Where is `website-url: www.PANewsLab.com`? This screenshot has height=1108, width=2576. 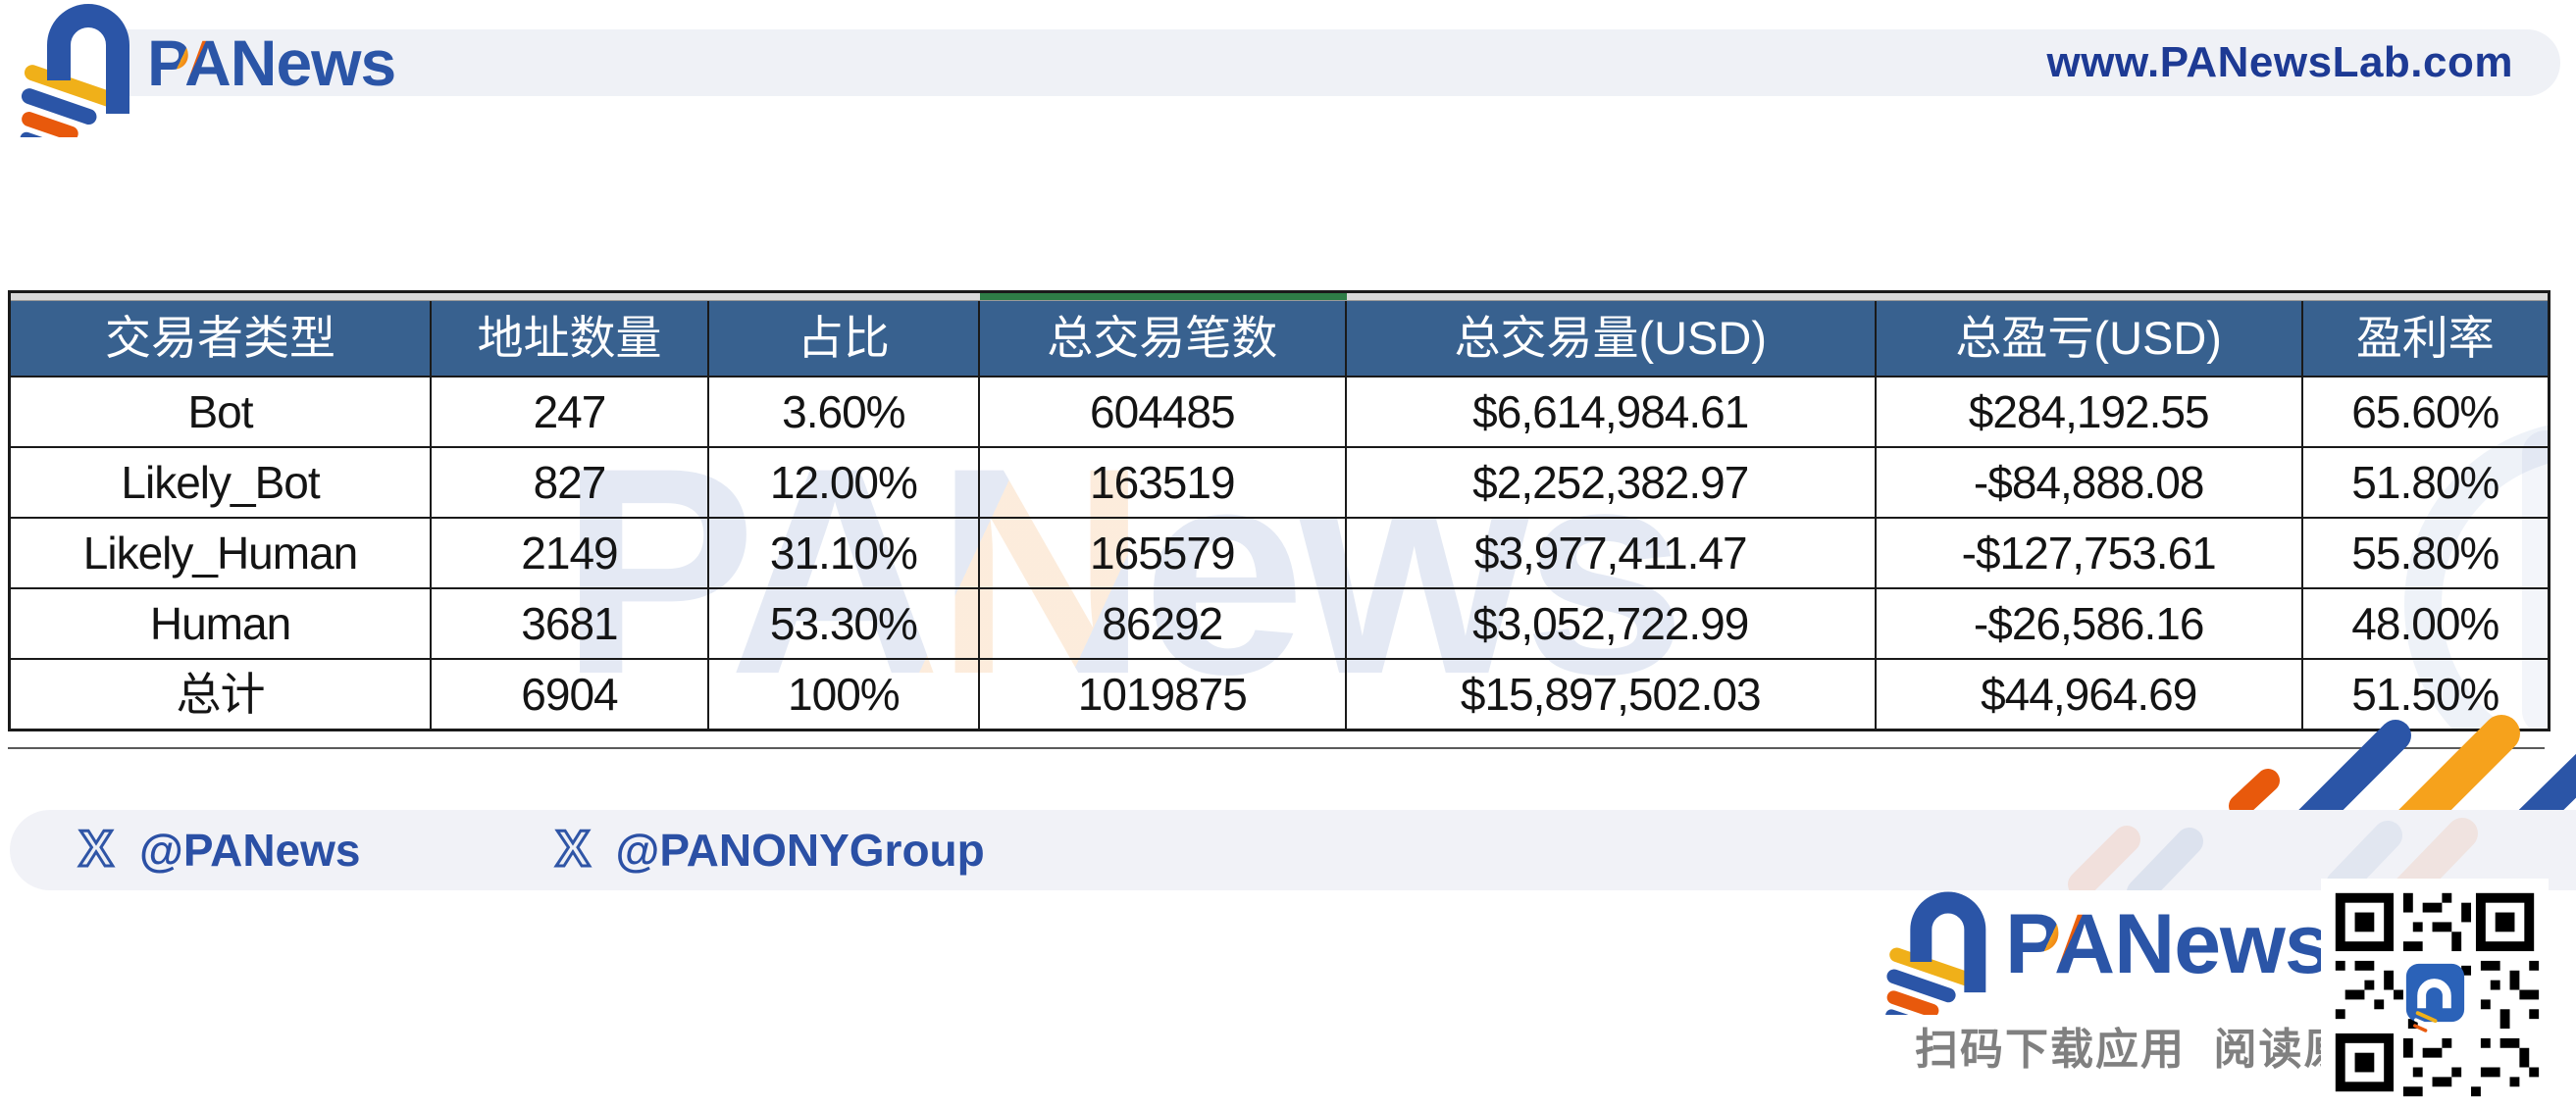 website-url: www.PANewsLab.com is located at coordinates (2279, 62).